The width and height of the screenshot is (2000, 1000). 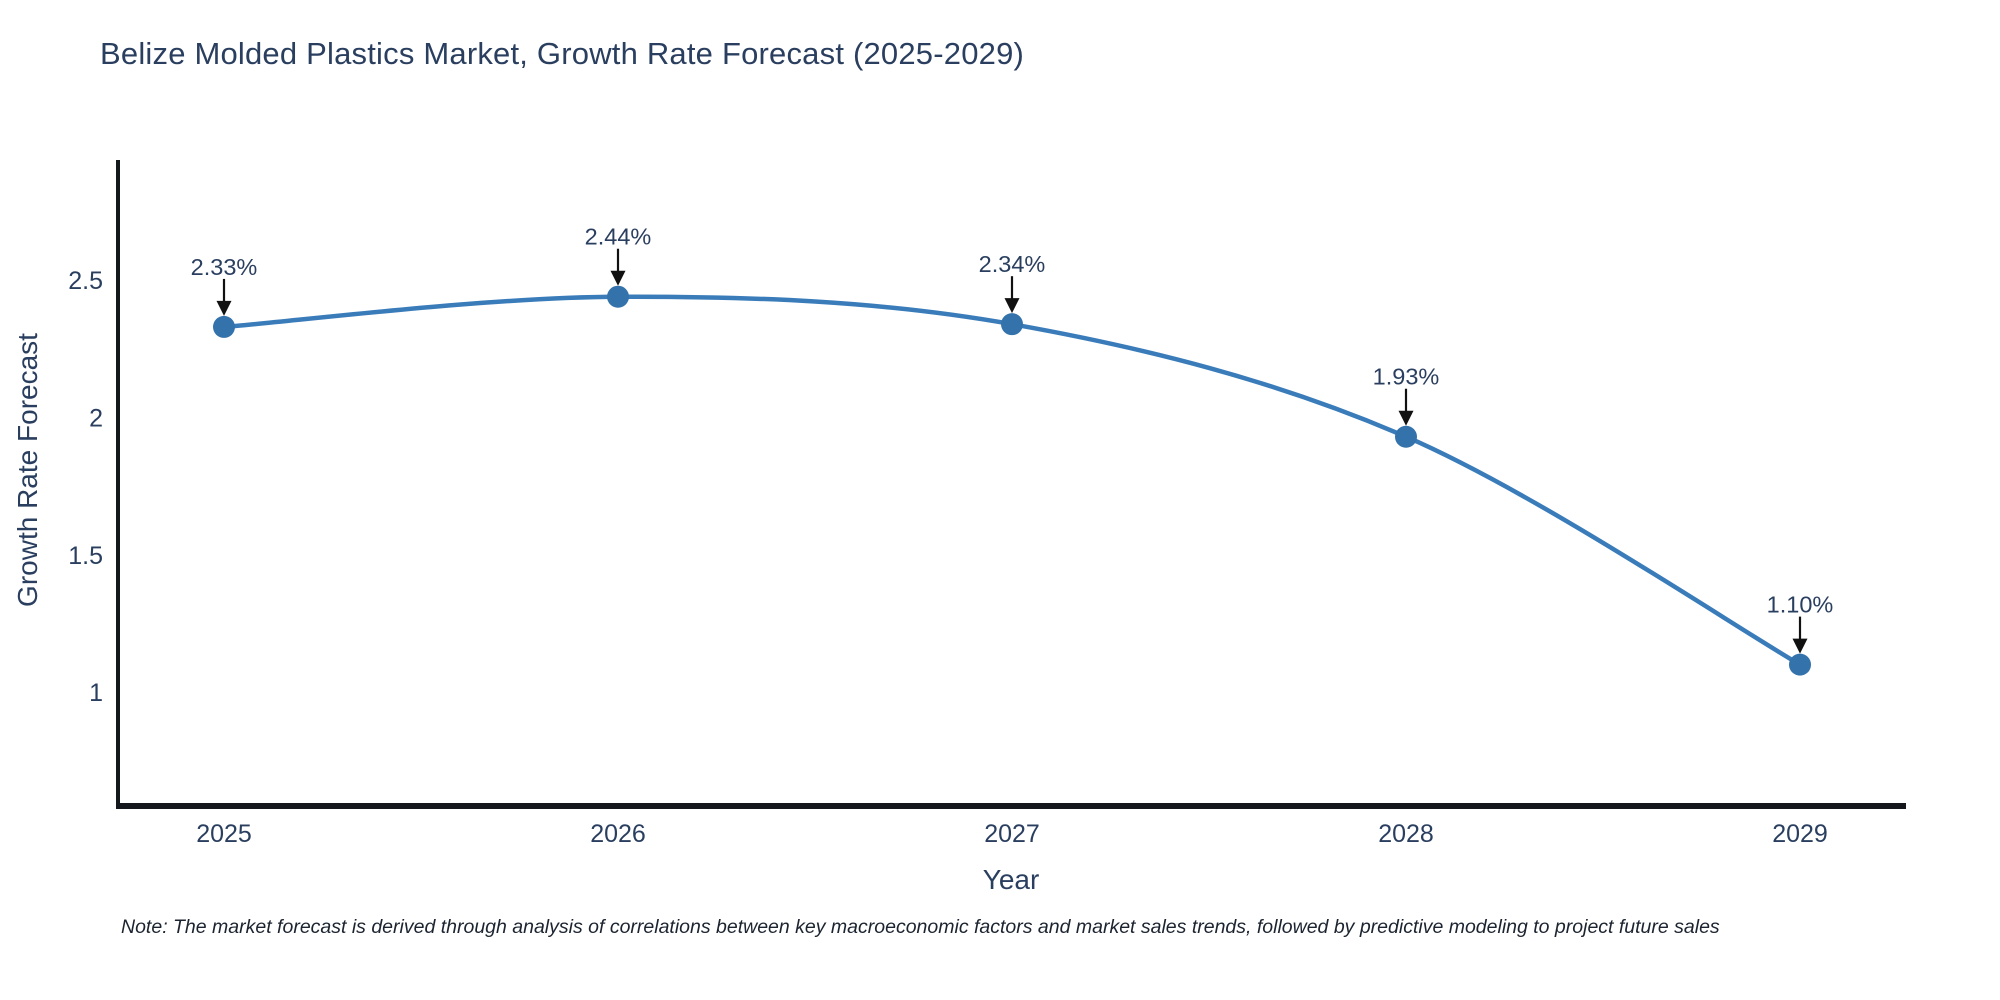 I want to click on y-tick-label-2.5: 2.5, so click(x=85, y=281).